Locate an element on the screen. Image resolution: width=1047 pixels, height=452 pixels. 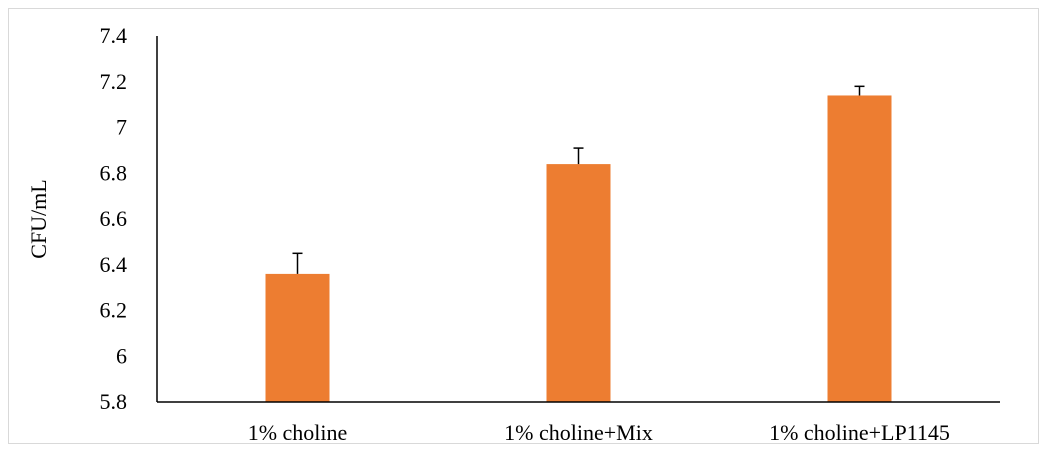
y-tick-label: 7.2 is located at coordinates (114, 81).